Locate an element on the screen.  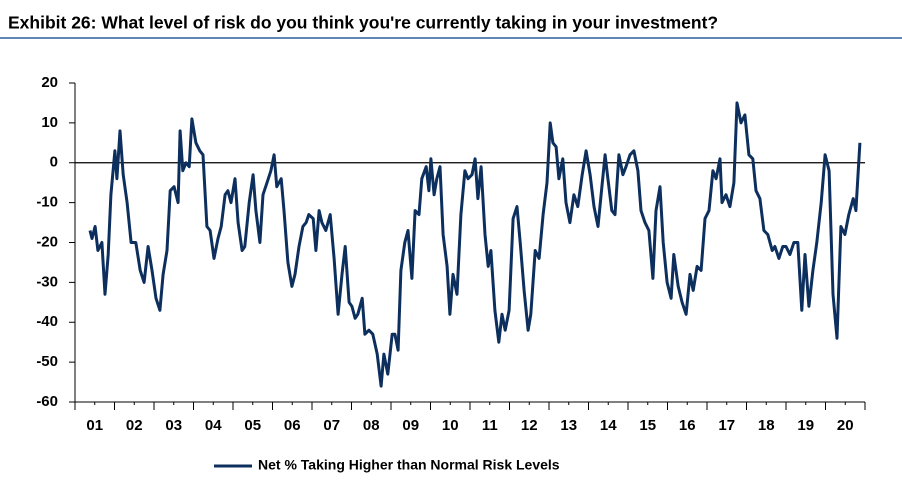
x-tick-label: 10 is located at coordinates (450, 425).